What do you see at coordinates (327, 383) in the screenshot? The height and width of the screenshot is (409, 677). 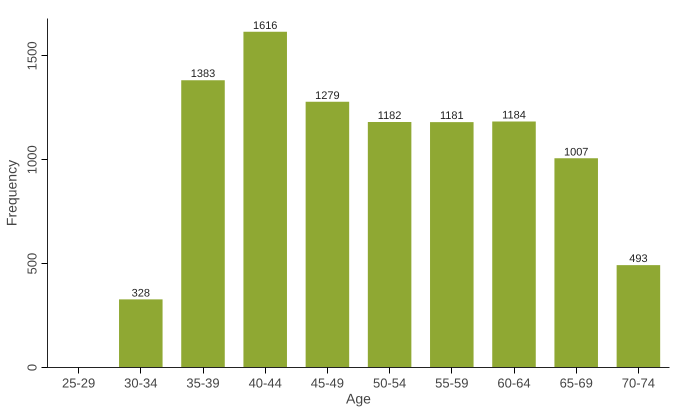 I see `x-tick-label: 45-49` at bounding box center [327, 383].